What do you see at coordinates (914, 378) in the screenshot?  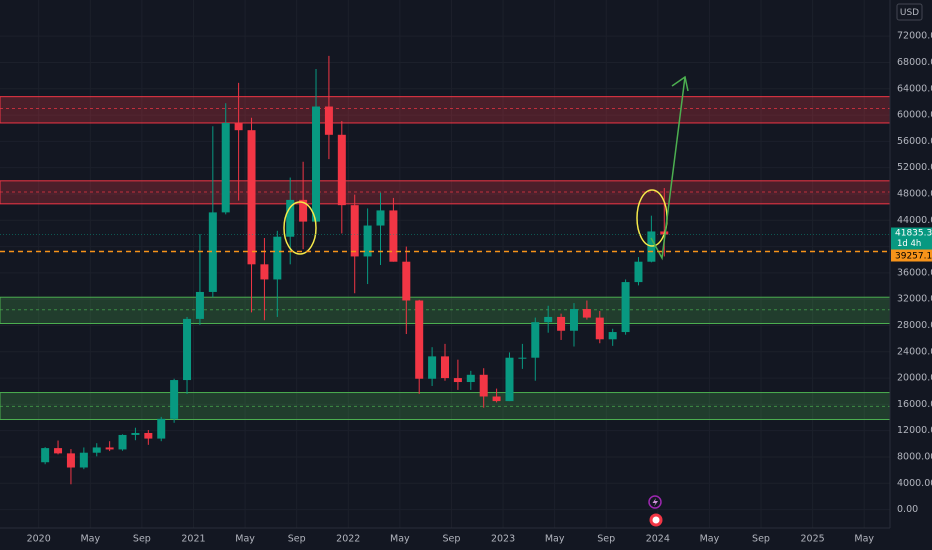 I see `y-tick-label: 20000.00` at bounding box center [914, 378].